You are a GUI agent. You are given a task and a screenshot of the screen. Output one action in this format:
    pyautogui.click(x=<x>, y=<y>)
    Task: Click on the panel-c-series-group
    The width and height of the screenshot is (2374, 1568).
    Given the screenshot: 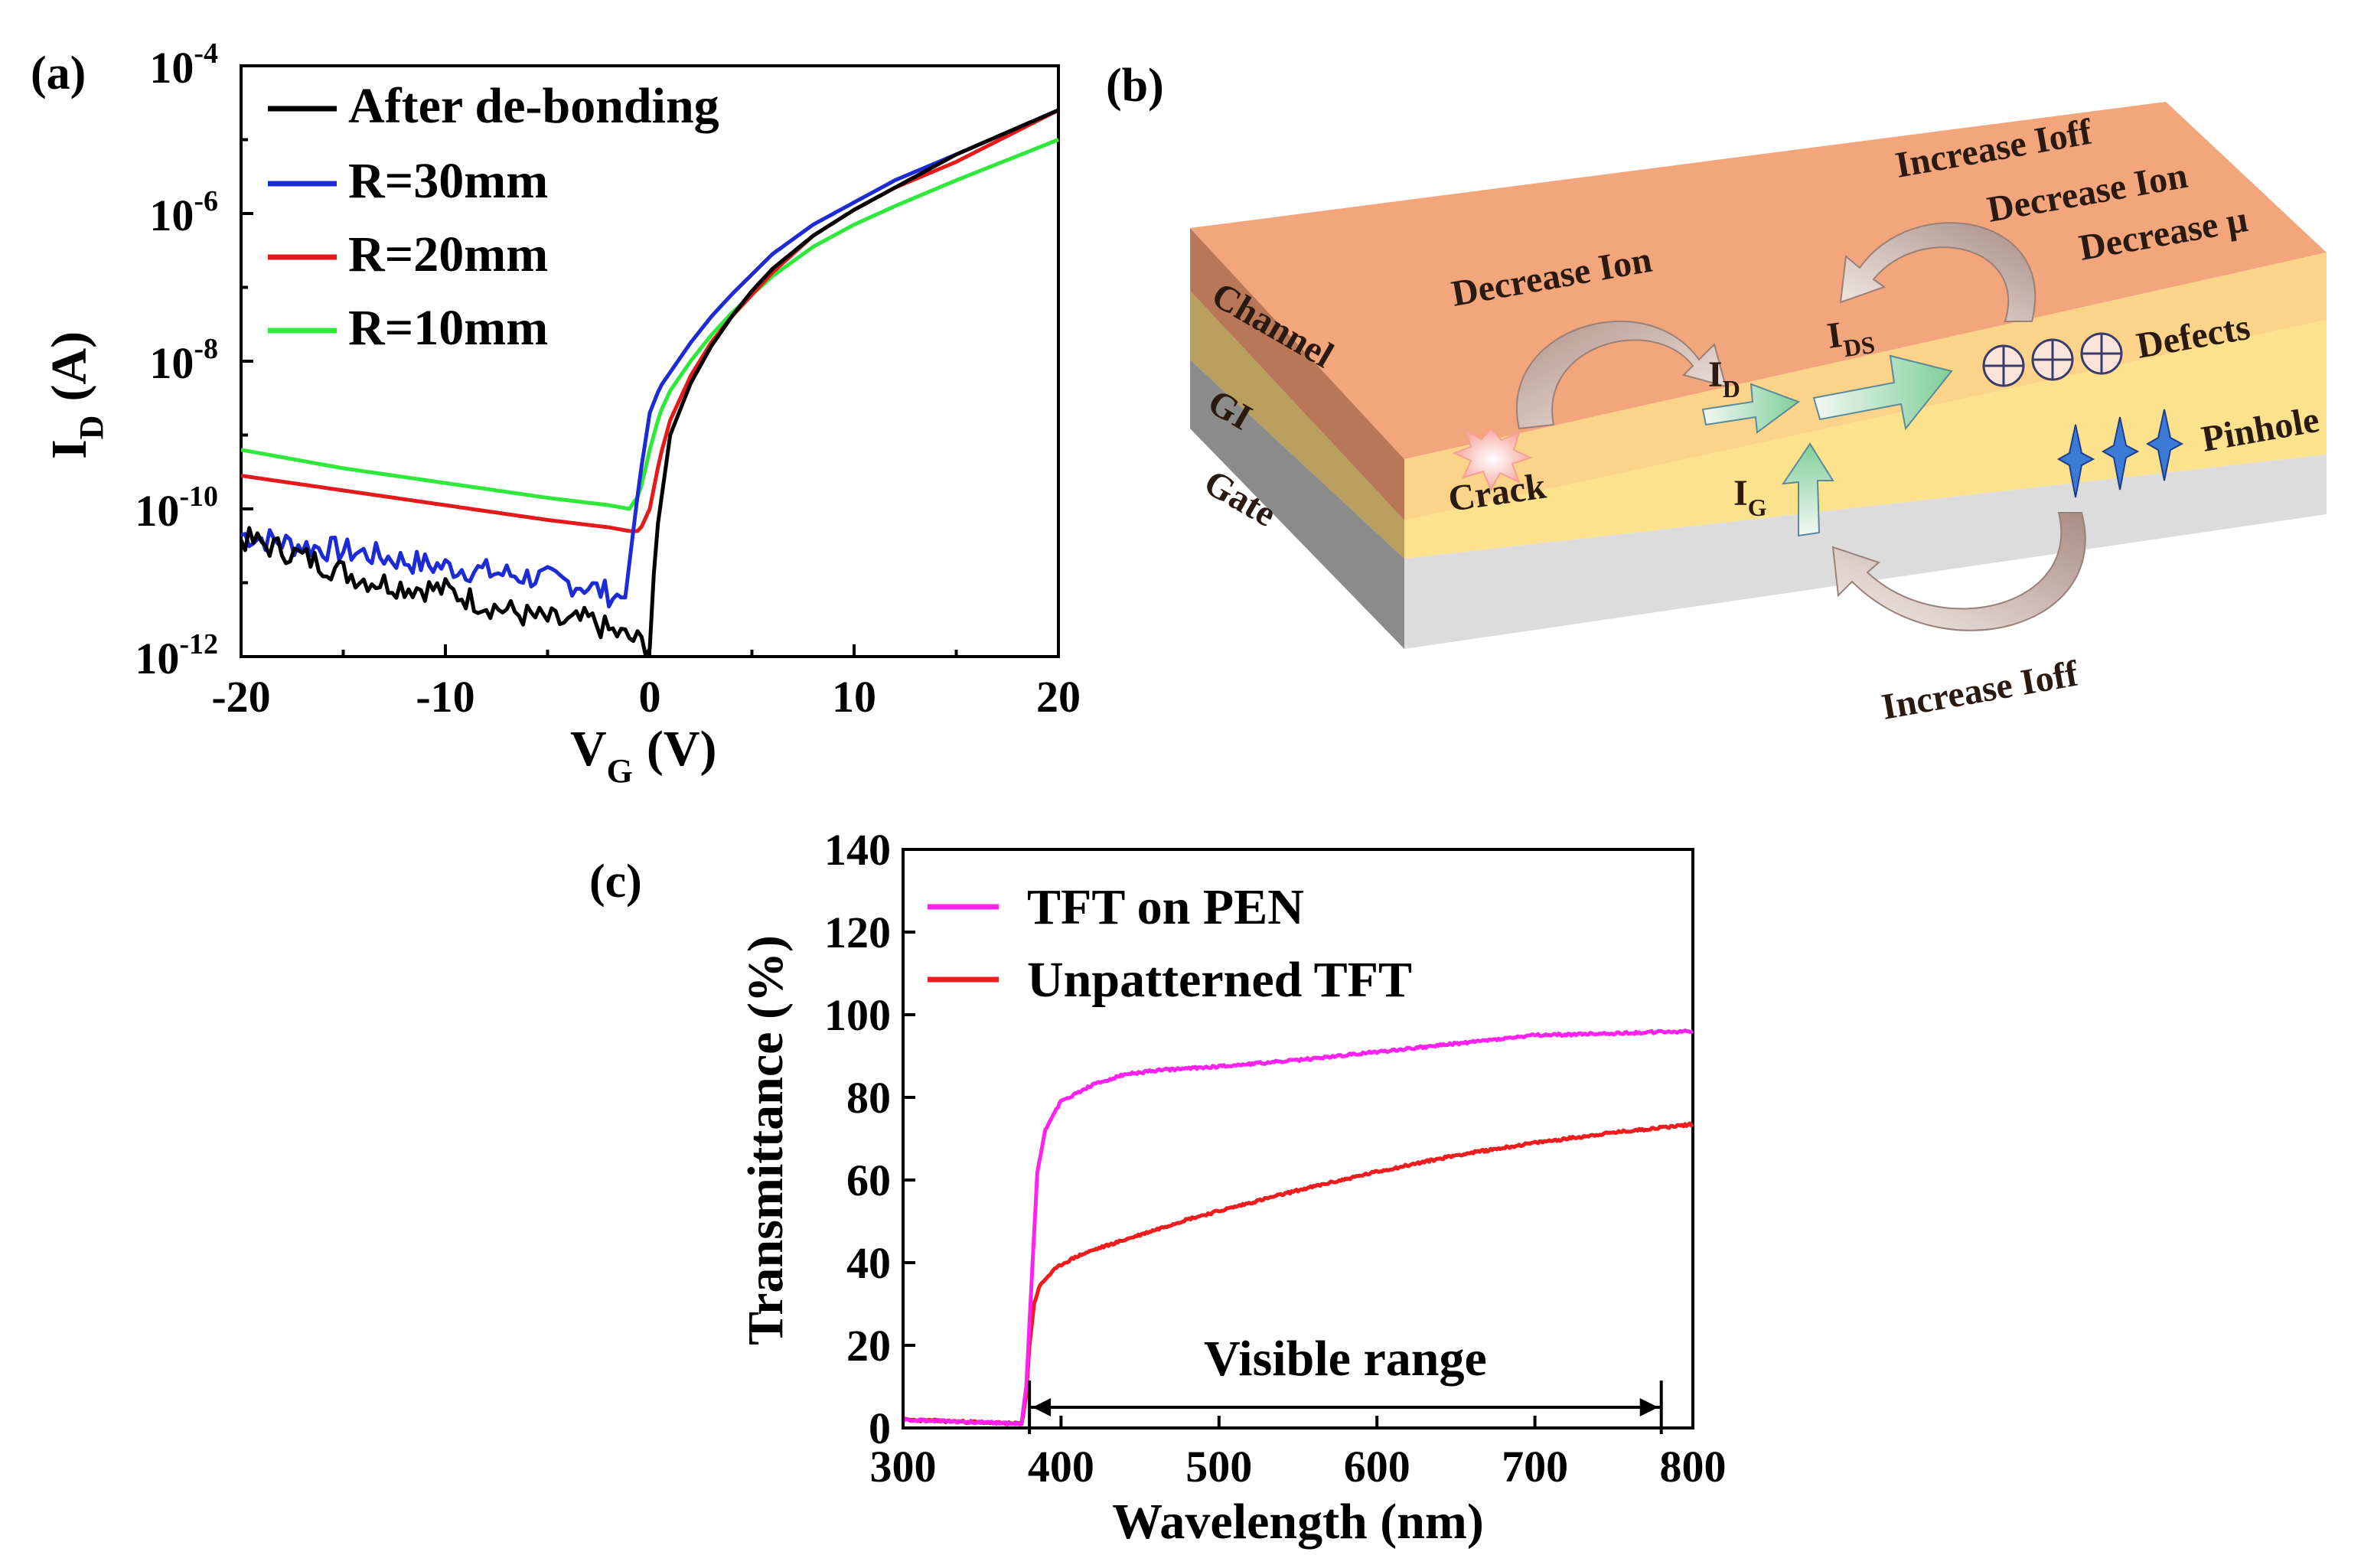 What is the action you would take?
    pyautogui.click(x=1298, y=1227)
    